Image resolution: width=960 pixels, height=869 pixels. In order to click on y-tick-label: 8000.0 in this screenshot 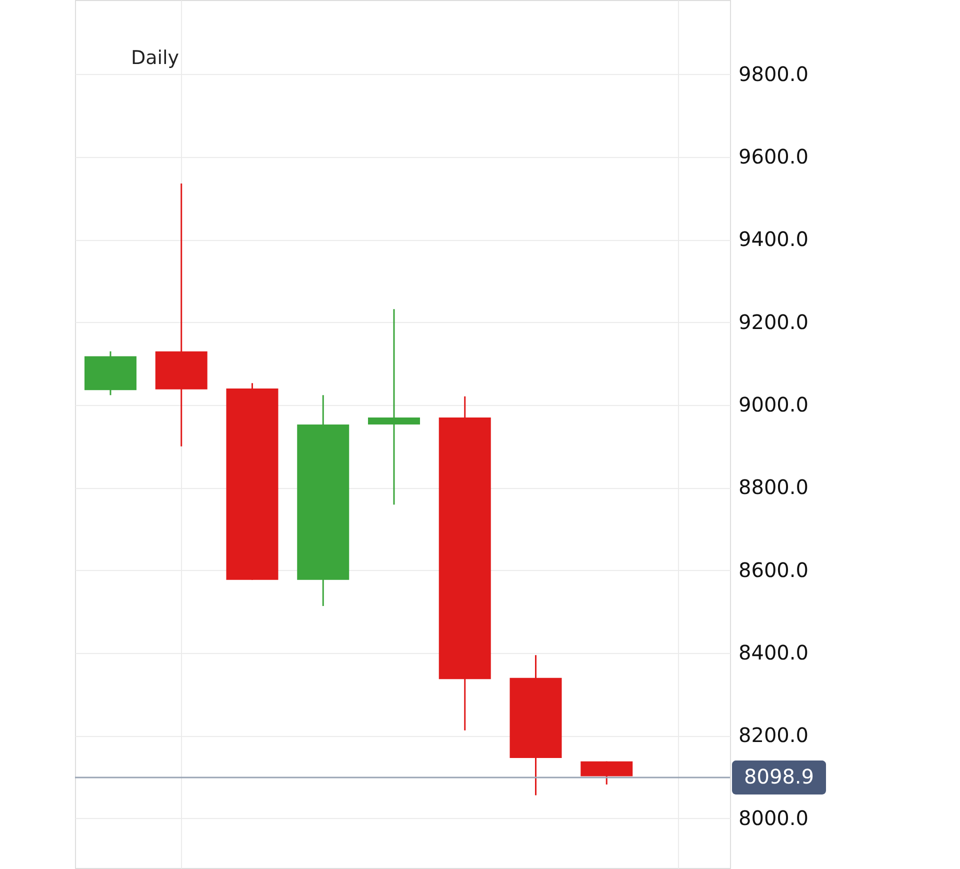, I will do `click(773, 818)`.